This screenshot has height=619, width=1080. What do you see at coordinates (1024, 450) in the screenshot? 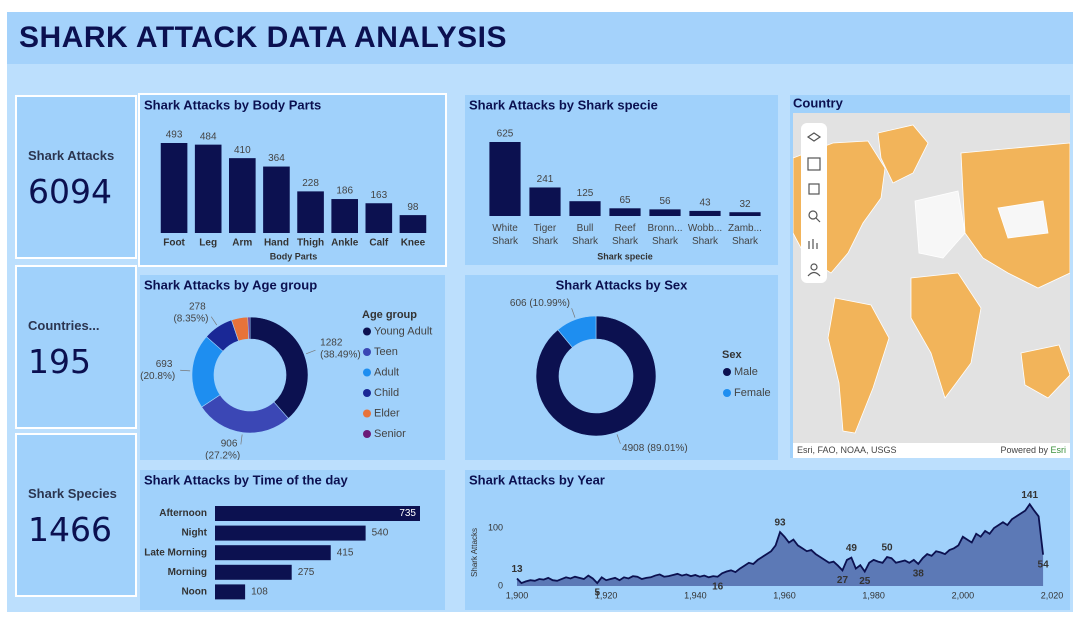
I see `powered-by: Powered by` at bounding box center [1024, 450].